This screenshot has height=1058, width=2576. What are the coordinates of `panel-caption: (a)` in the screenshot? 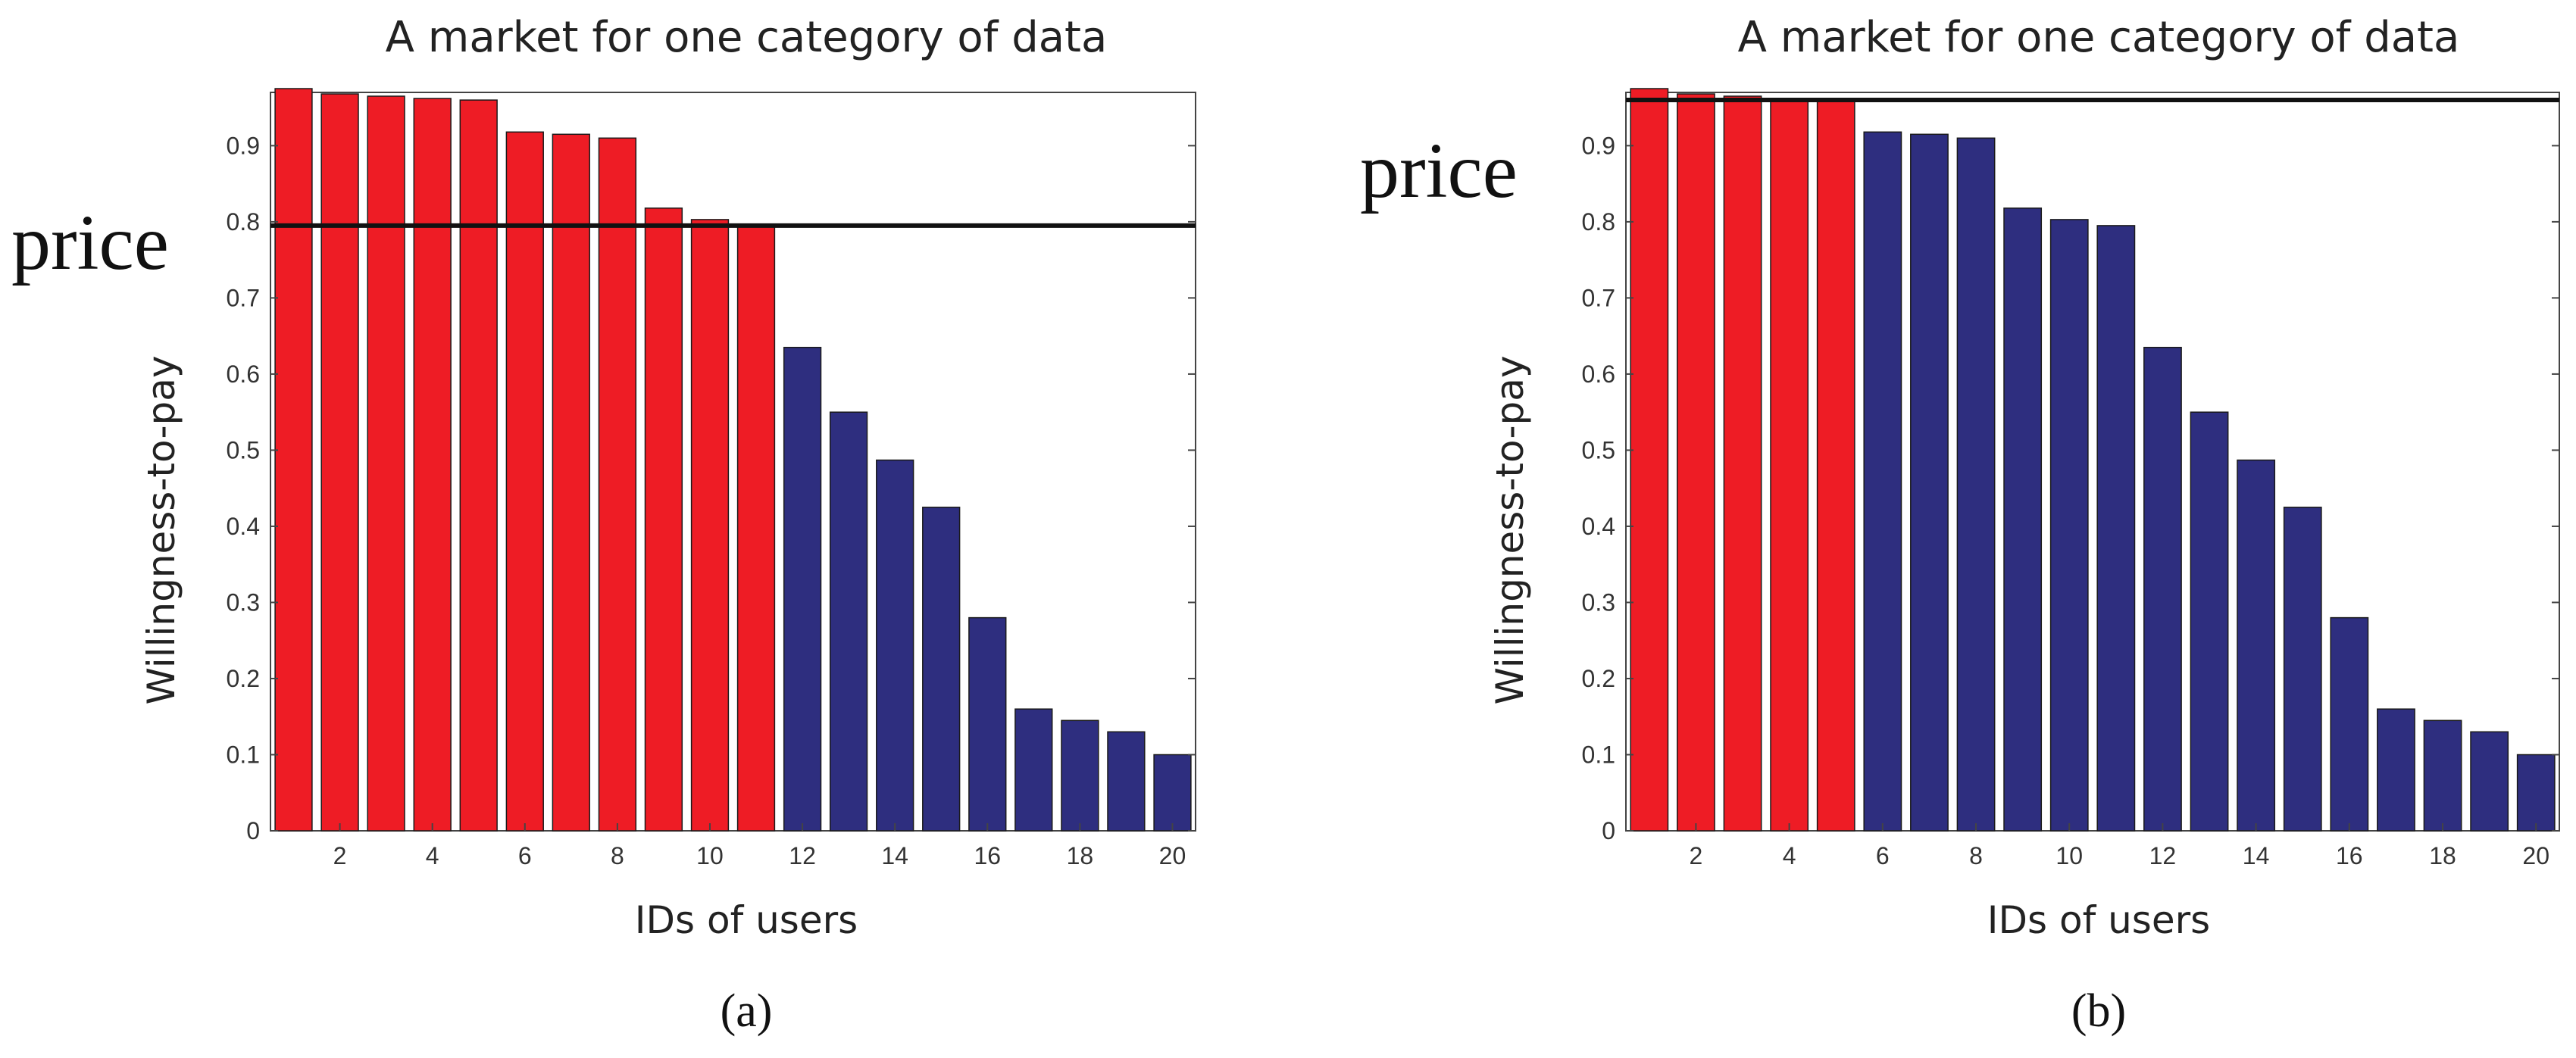 It's located at (747, 1011).